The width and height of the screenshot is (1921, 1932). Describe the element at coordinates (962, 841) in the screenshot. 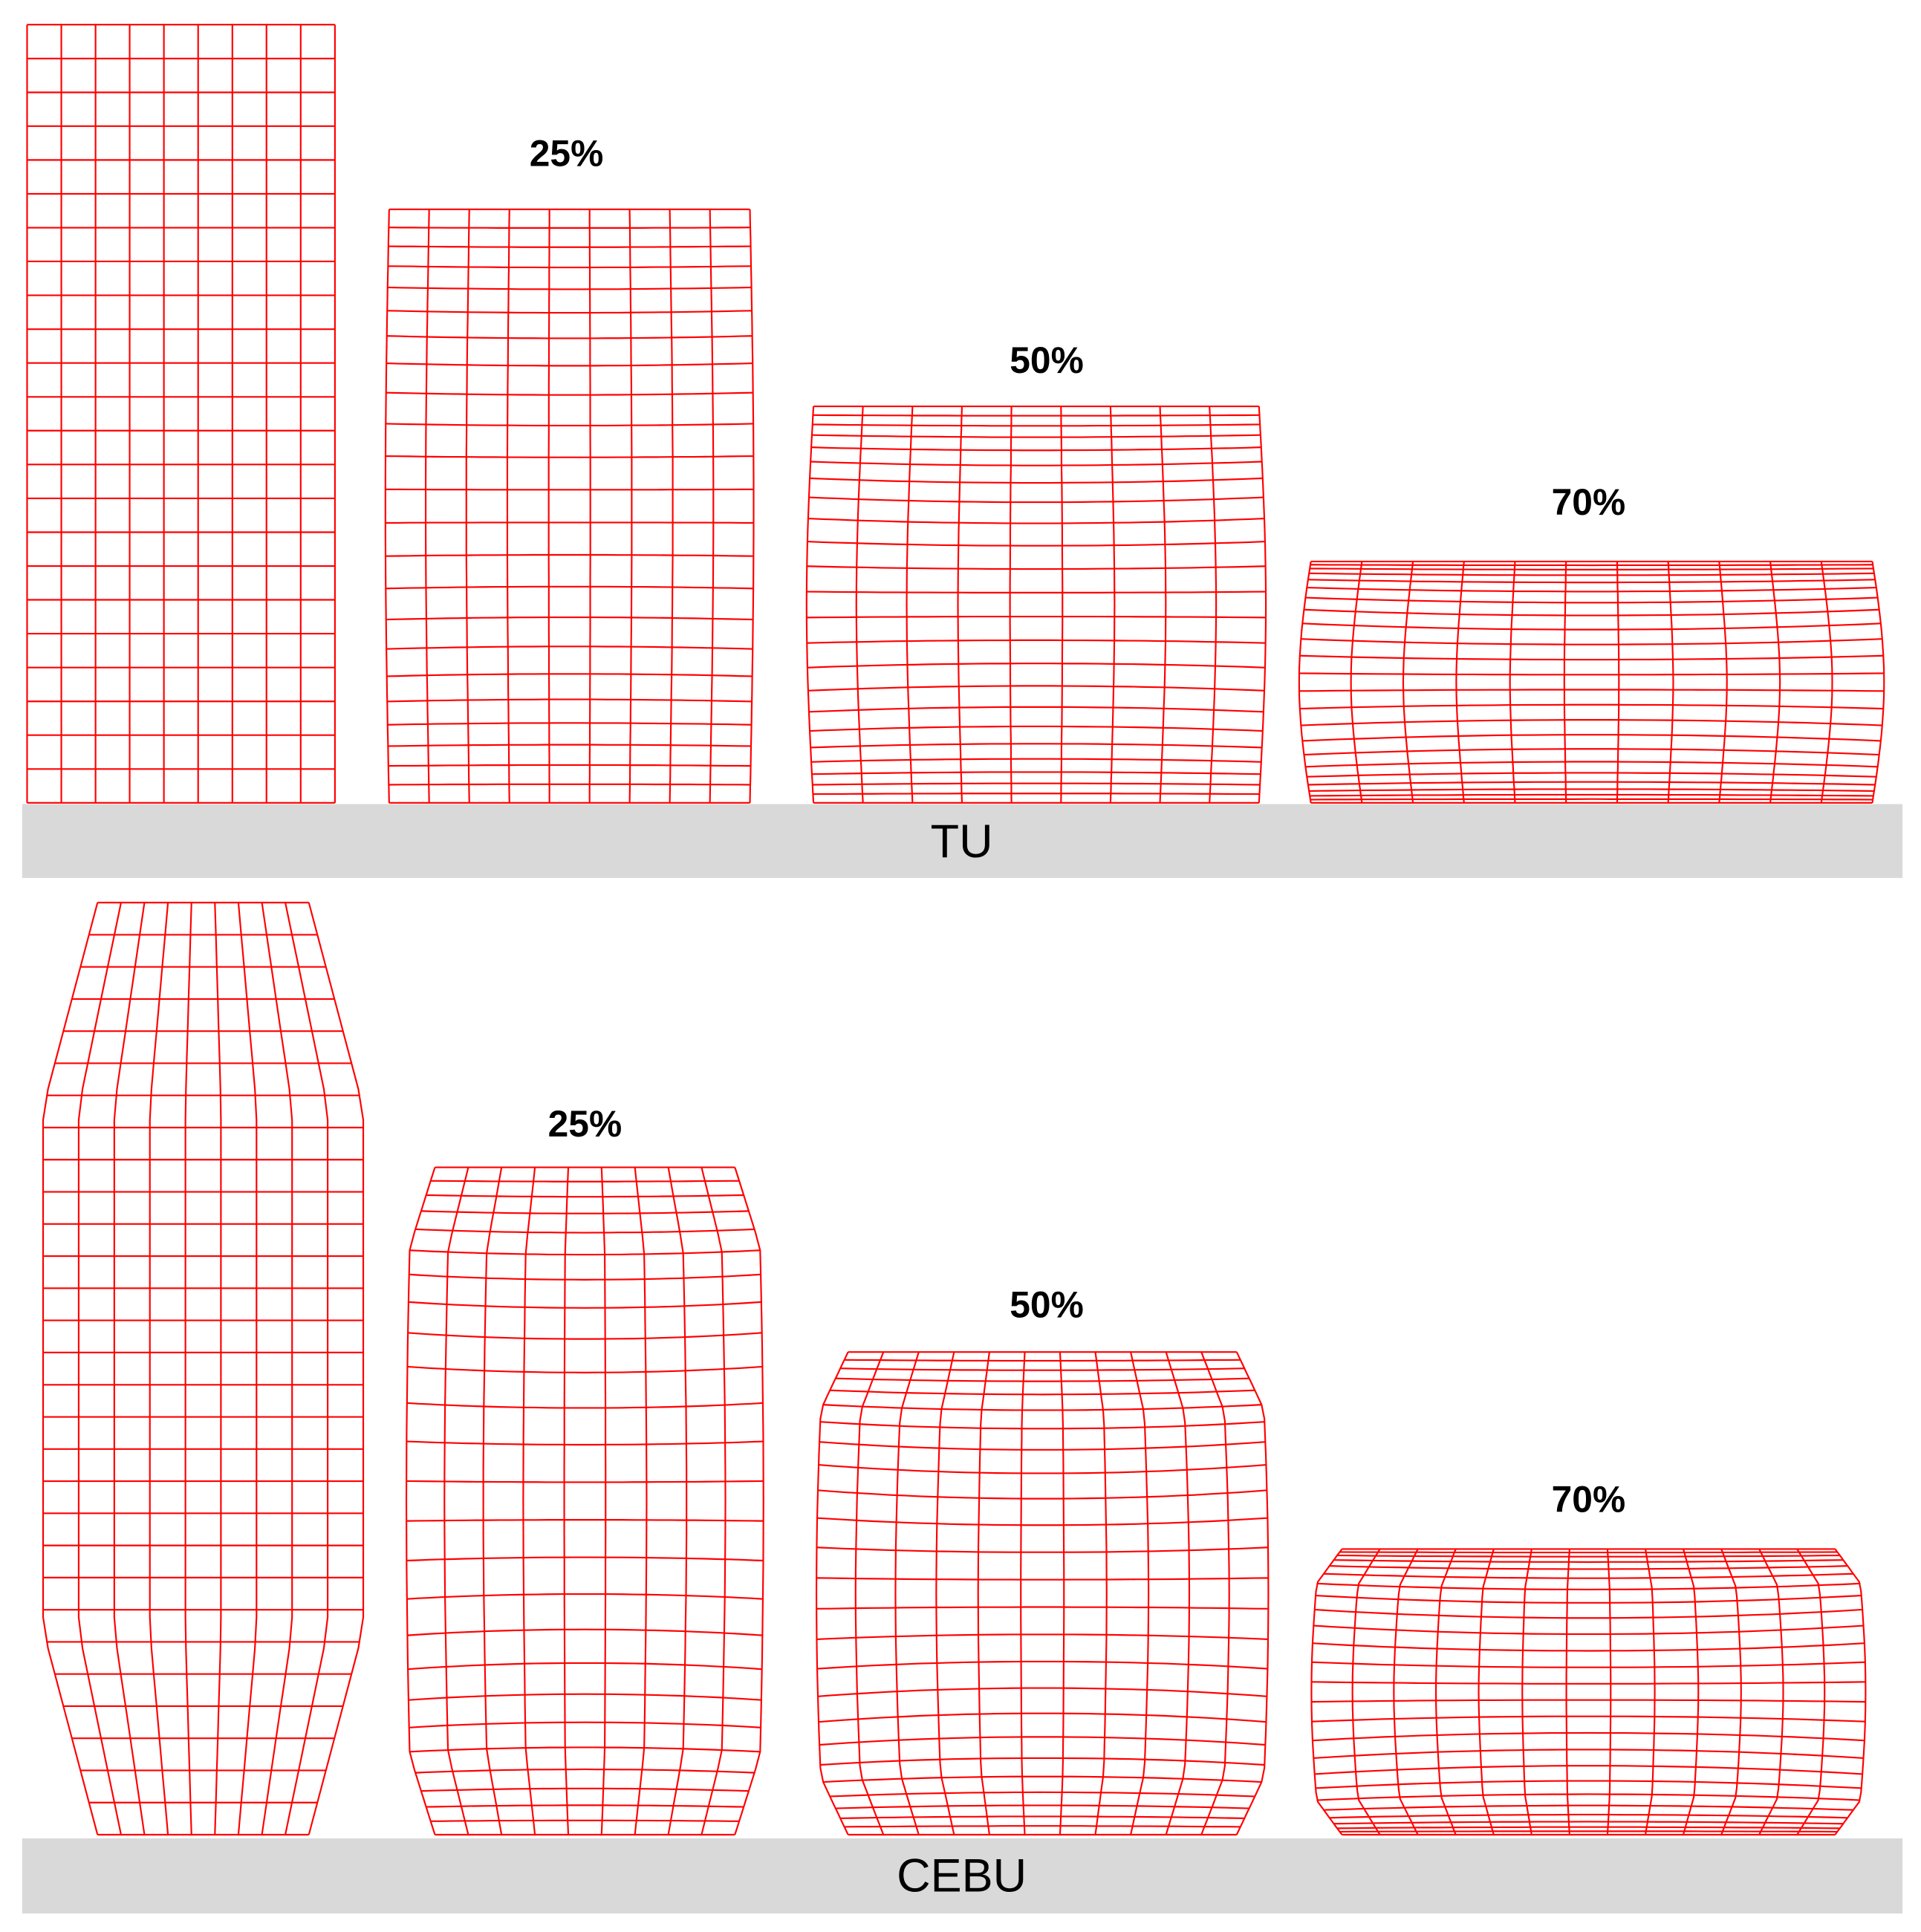

I see `ground-plate` at that location.